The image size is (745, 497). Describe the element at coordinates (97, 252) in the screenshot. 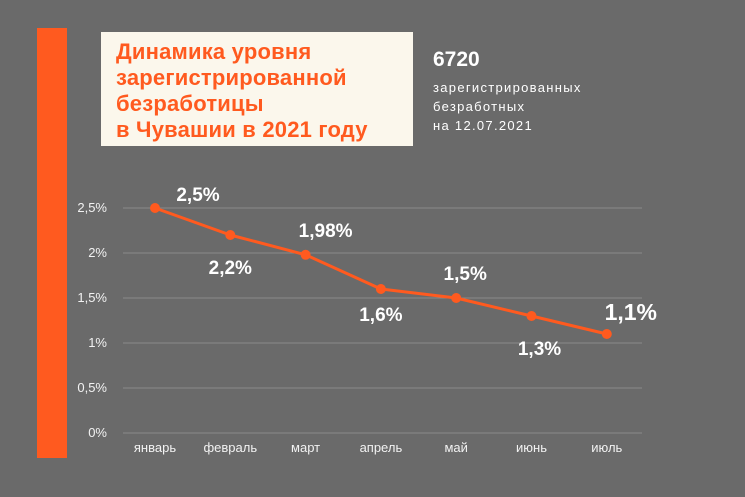

I see `y-tick-label: 2%` at that location.